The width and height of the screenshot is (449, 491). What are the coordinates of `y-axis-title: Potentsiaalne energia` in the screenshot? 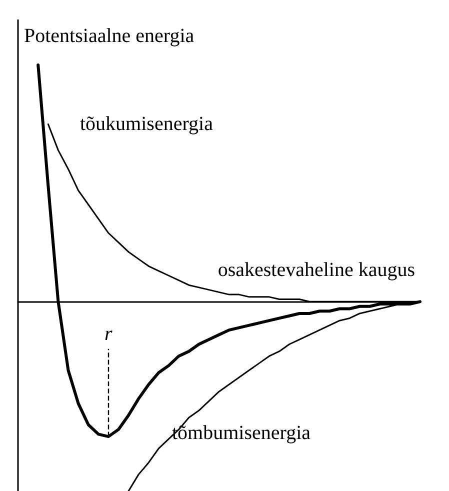 It's located at (109, 36).